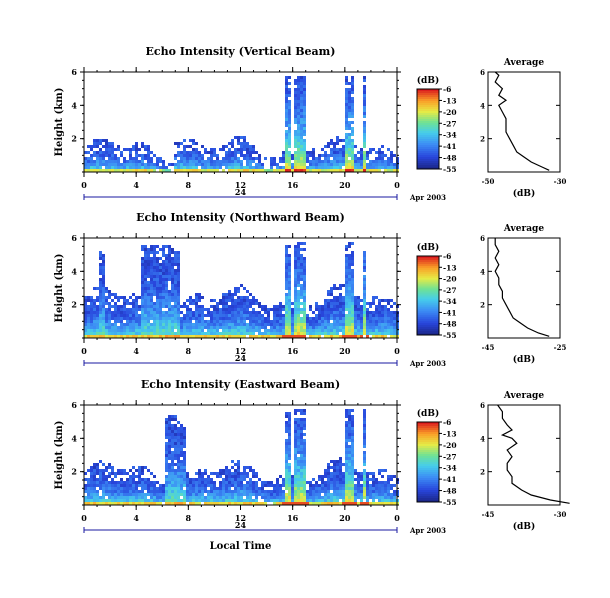 The height and width of the screenshot is (598, 610). I want to click on profile-y-tick-label: 6, so click(482, 238).